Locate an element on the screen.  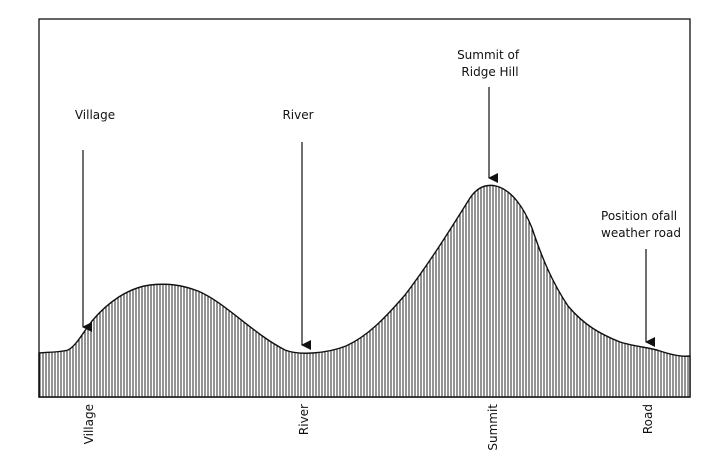
river-label-line: River is located at coordinates (297, 115).